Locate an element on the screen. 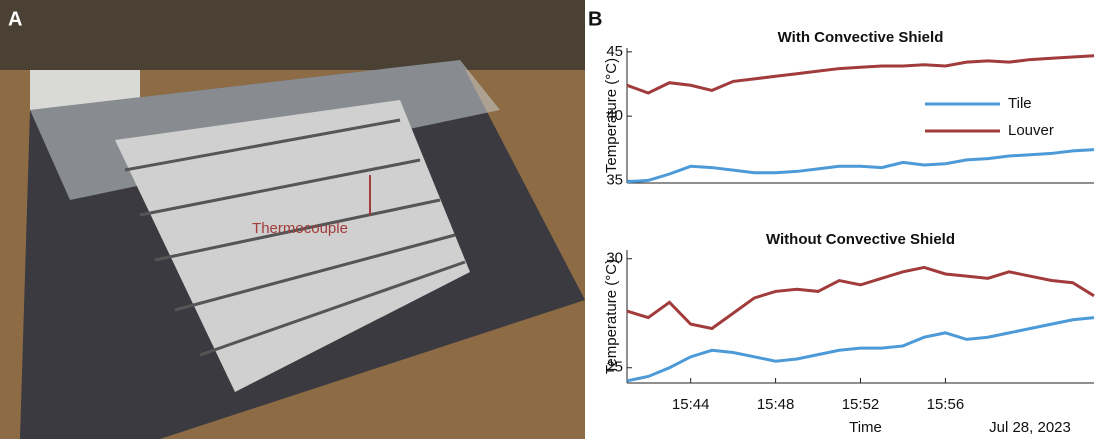 This screenshot has width=1096, height=439. x-tick-label: 15:48 is located at coordinates (776, 404).